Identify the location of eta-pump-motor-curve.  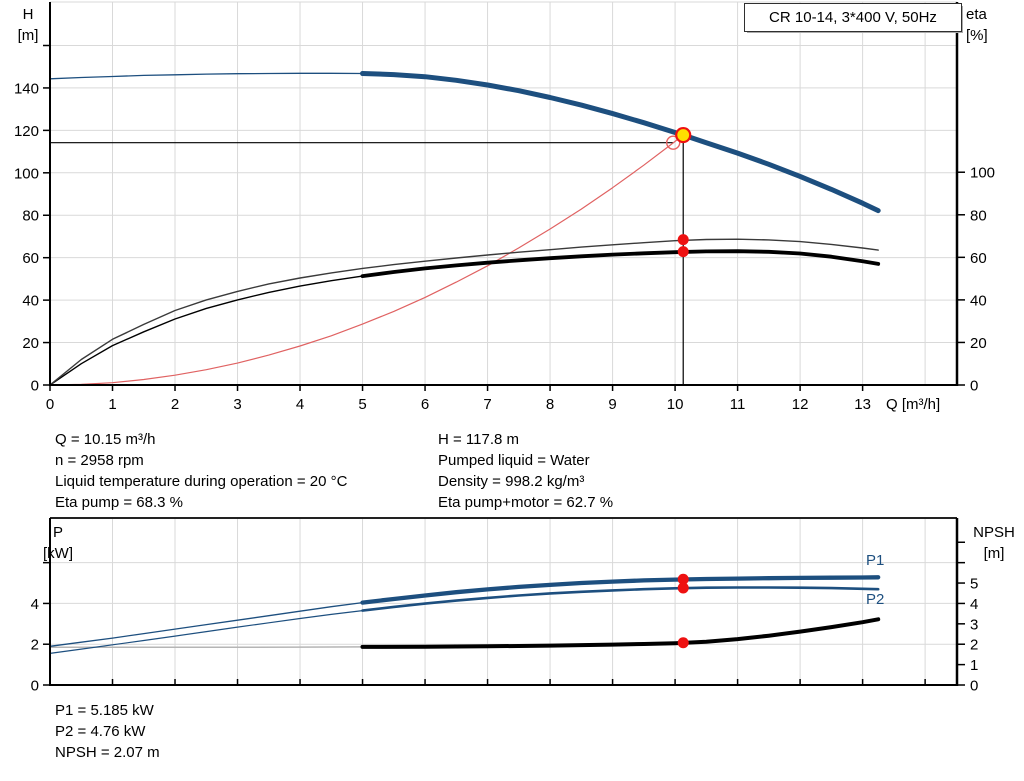
(465, 317).